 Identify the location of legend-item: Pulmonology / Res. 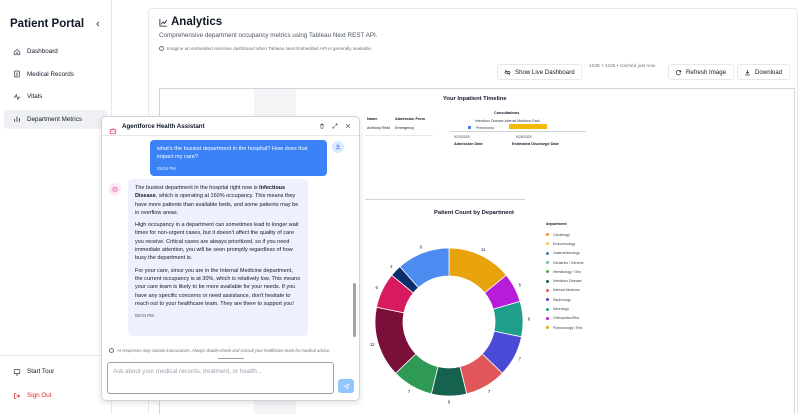
(576, 327).